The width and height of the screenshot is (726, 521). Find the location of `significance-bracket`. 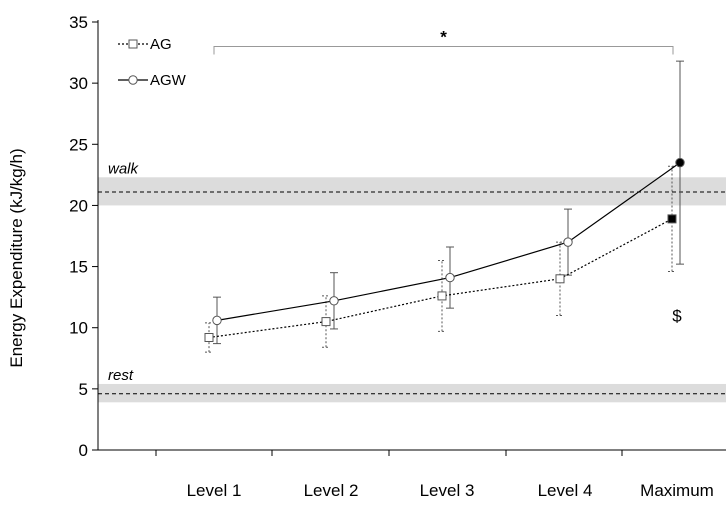

significance-bracket is located at coordinates (443, 50).